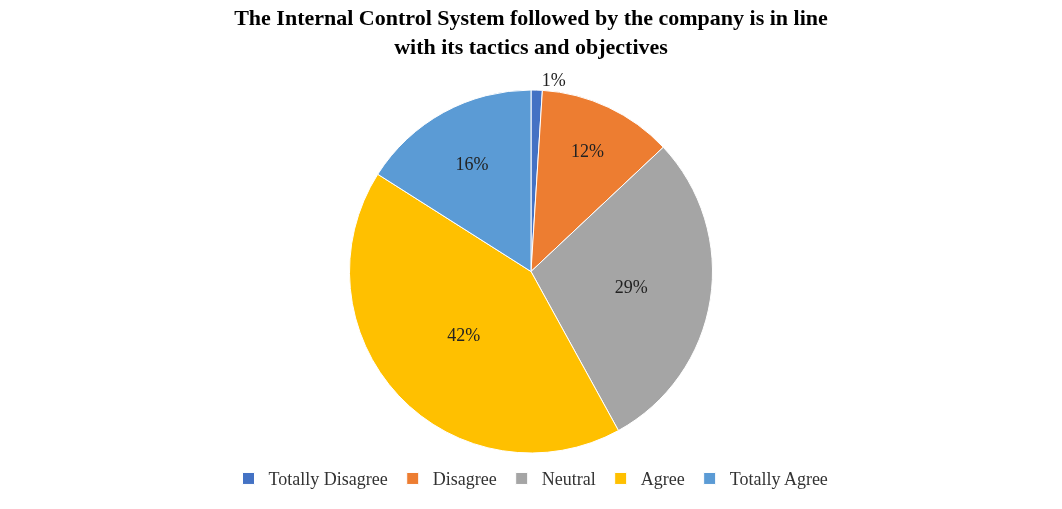 The height and width of the screenshot is (509, 1062). What do you see at coordinates (631, 287) in the screenshot?
I see `data-label: 29%` at bounding box center [631, 287].